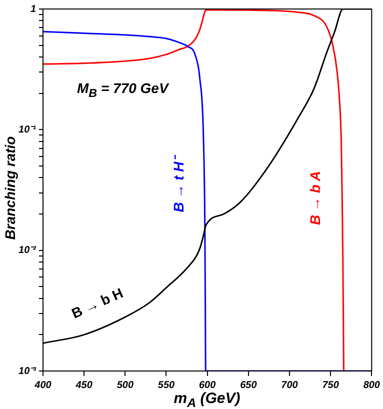 The height and width of the screenshot is (409, 383). Describe the element at coordinates (207, 399) in the screenshot. I see `x-axis-title: m$_{A}$ (GeV)` at that location.